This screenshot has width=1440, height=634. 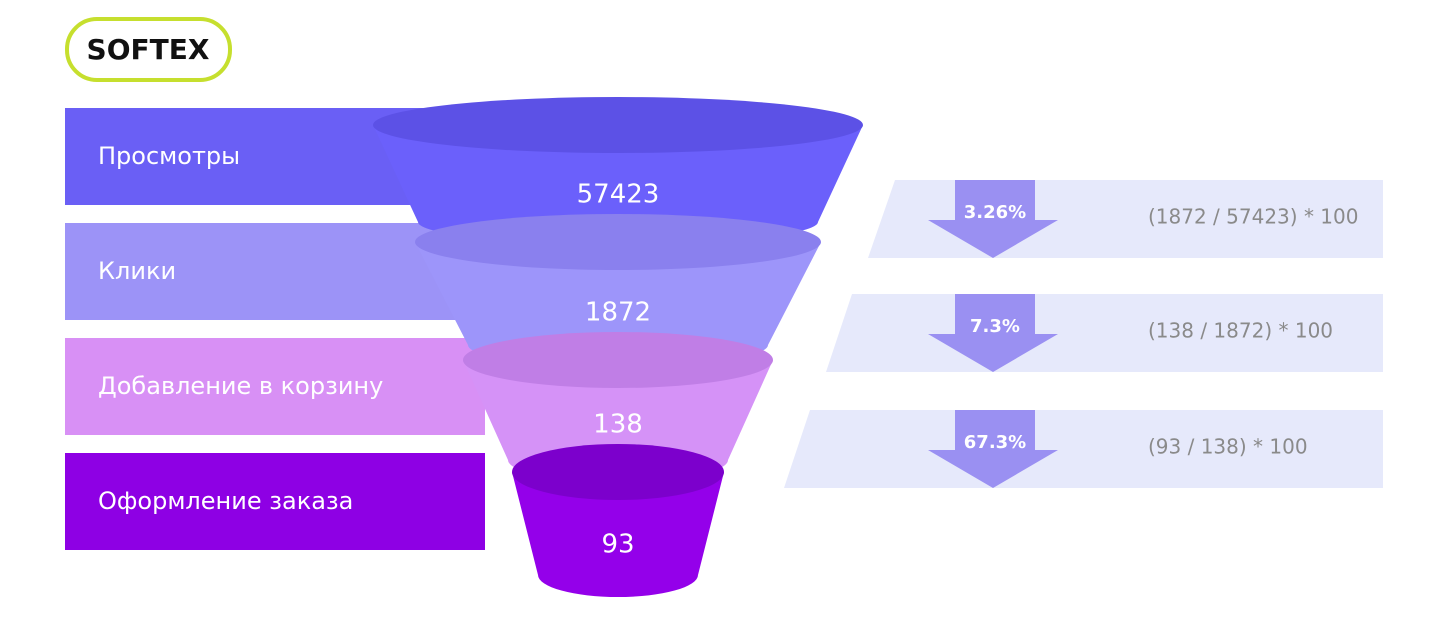 What do you see at coordinates (618, 425) in the screenshot?
I see `stage-value: 138` at bounding box center [618, 425].